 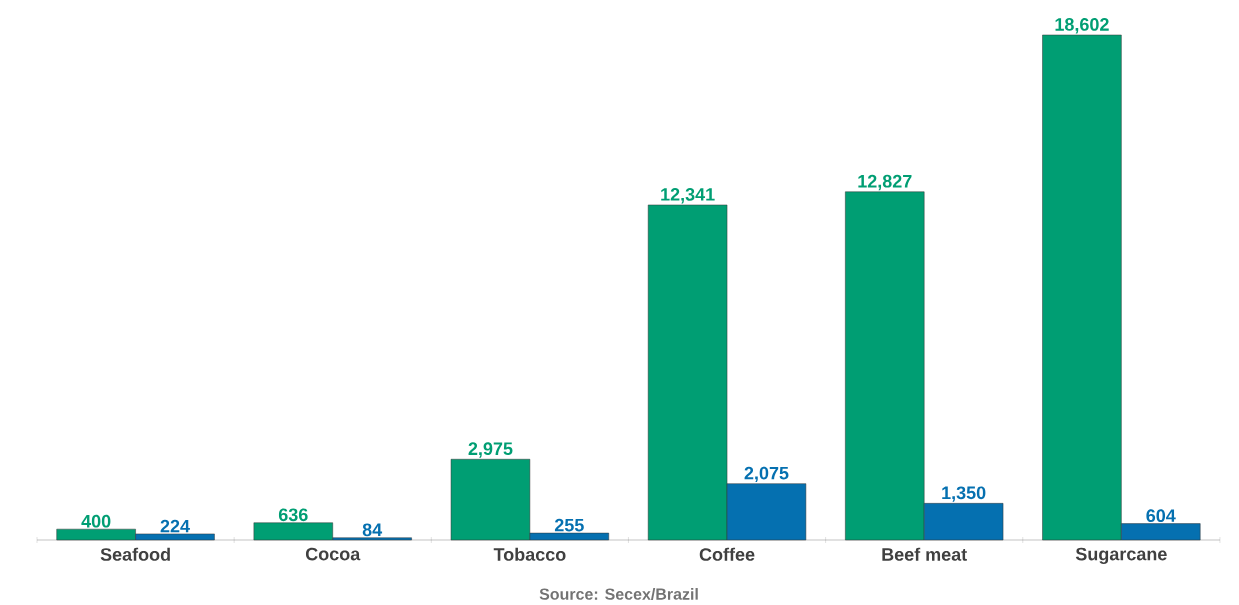 What do you see at coordinates (293, 515) in the screenshot?
I see `data-label: 636` at bounding box center [293, 515].